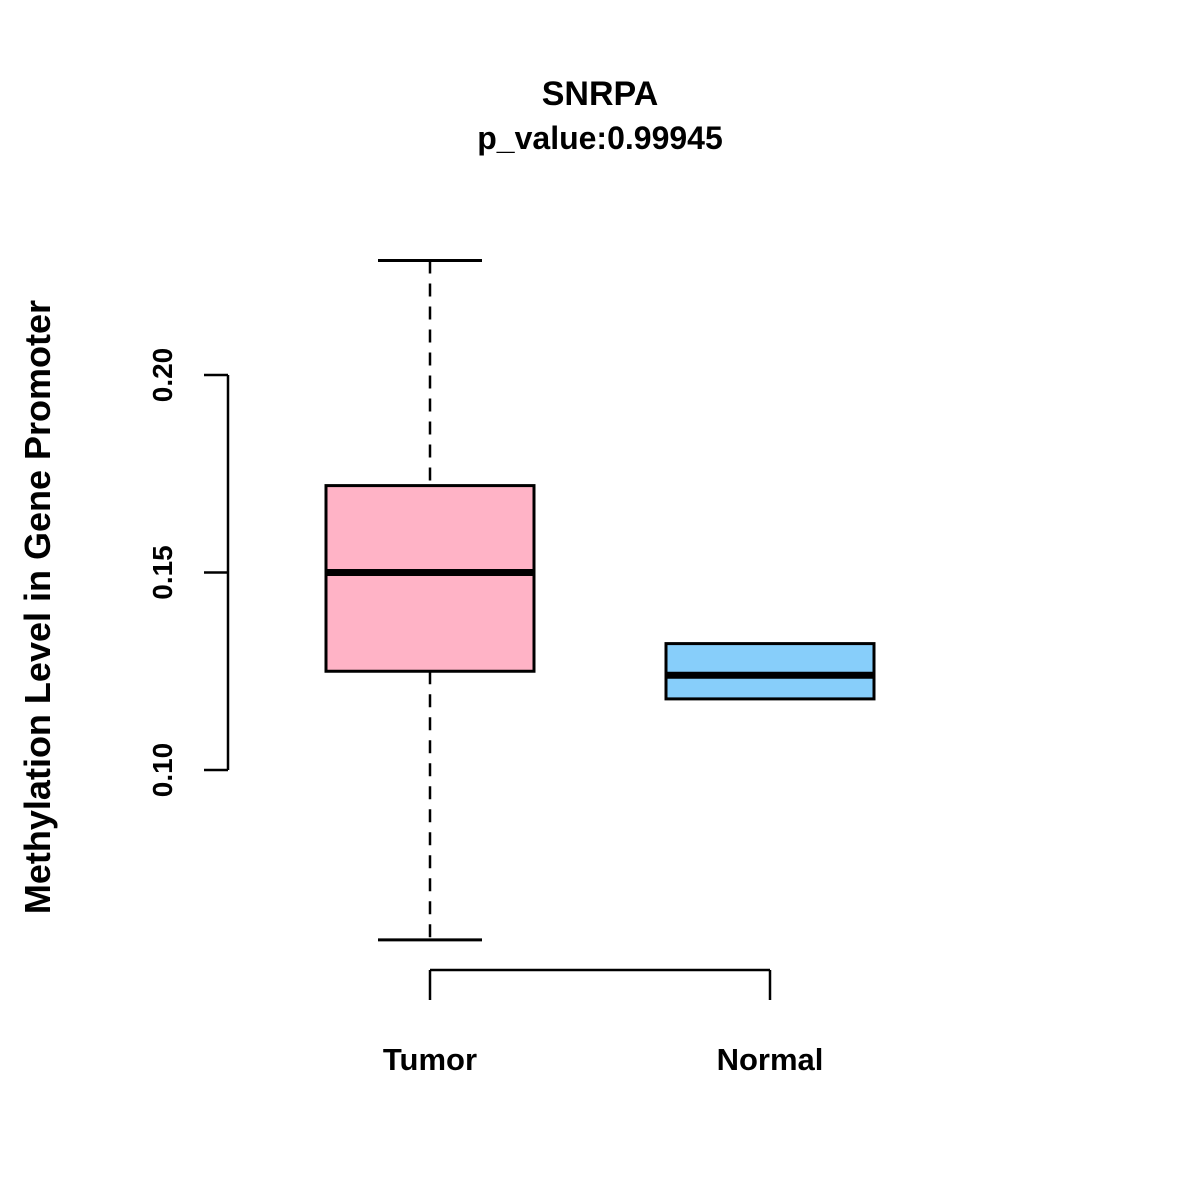  Describe the element at coordinates (162, 572) in the screenshot. I see `y-axis-tick-label: 0.15` at that location.